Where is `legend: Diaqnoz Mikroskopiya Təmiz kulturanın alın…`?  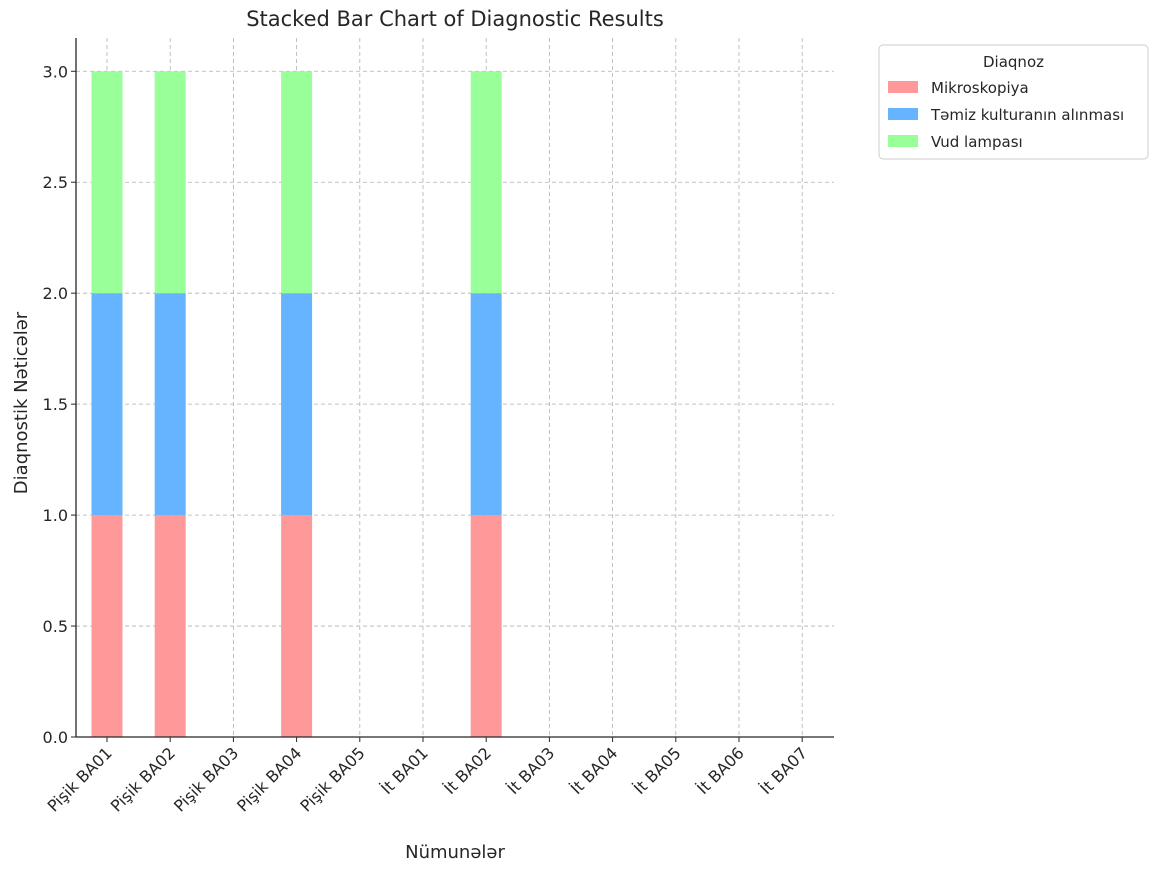
legend: Diaqnoz Mikroskopiya Təmiz kulturanın alın… is located at coordinates (1013, 102).